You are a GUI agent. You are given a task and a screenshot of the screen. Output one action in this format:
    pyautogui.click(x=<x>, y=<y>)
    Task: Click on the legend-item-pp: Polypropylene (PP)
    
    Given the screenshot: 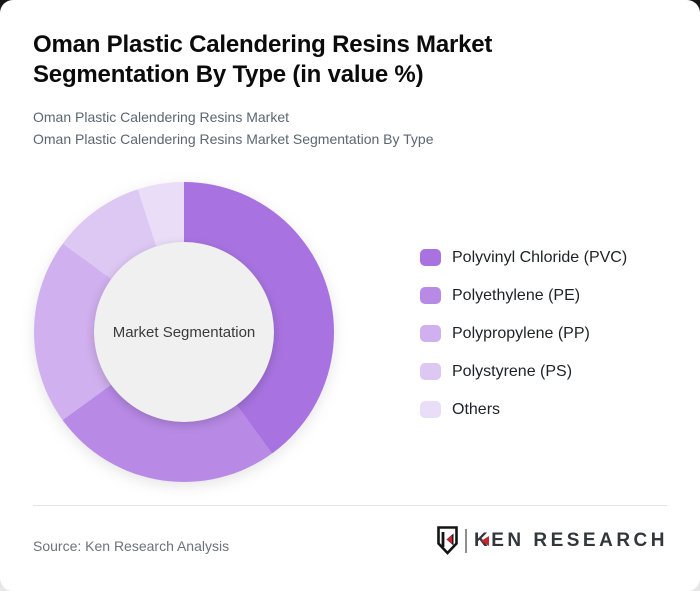 What is the action you would take?
    pyautogui.click(x=523, y=333)
    